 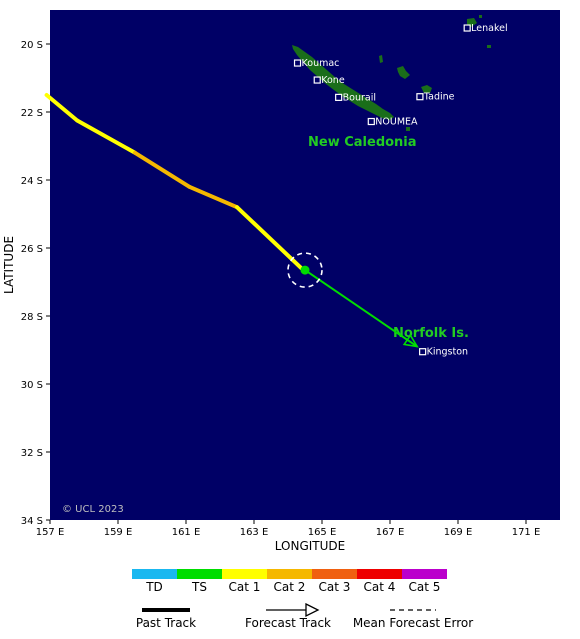 I want to click on past-track-legend-label: Past Track, so click(x=166, y=623).